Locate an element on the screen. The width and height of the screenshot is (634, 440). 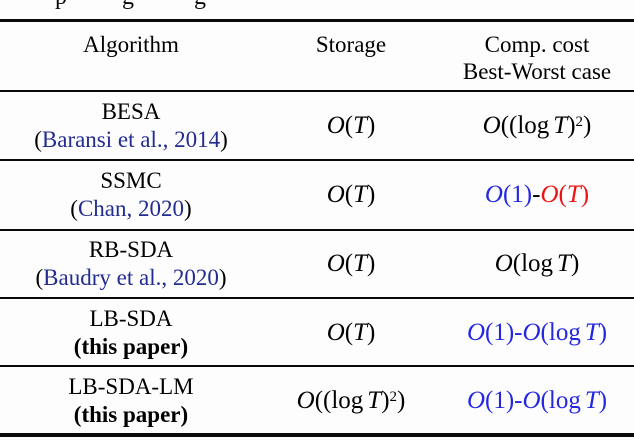
cropped-caption-fragment: p g g is located at coordinates (317, 4).